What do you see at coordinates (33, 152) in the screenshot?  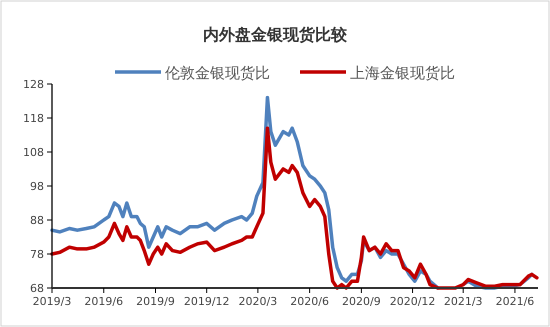 I see `y-tick-label: 108` at bounding box center [33, 152].